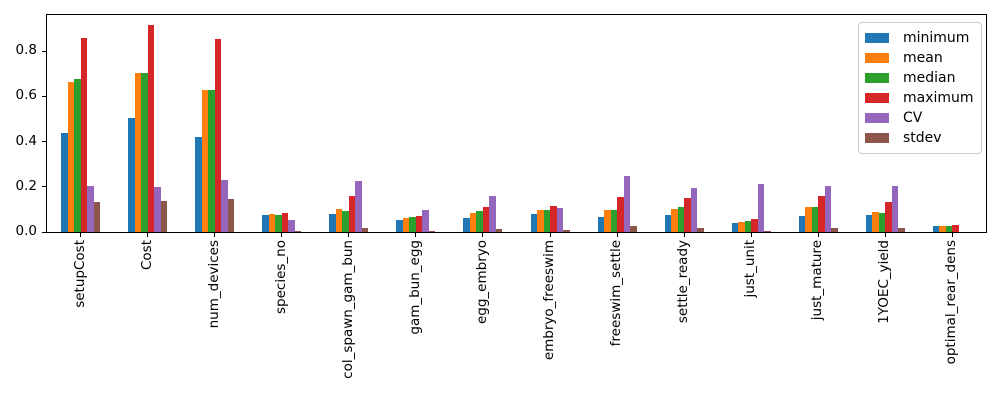  Describe the element at coordinates (481, 282) in the screenshot. I see `x-axis-category-label: egg_embryo` at that location.